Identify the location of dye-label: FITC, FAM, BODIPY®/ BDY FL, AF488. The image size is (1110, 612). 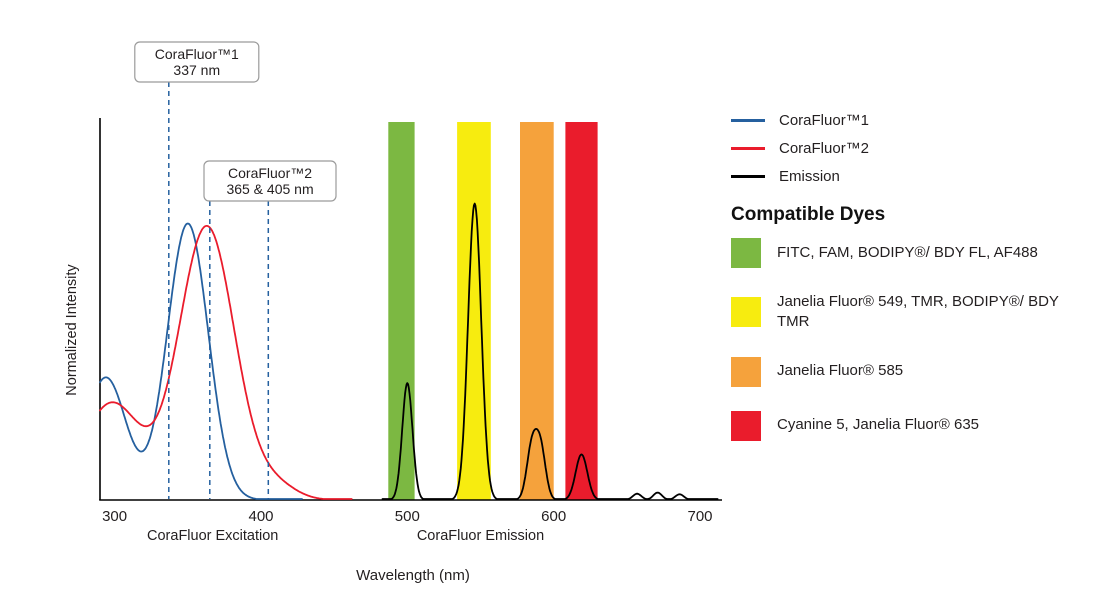
(907, 252).